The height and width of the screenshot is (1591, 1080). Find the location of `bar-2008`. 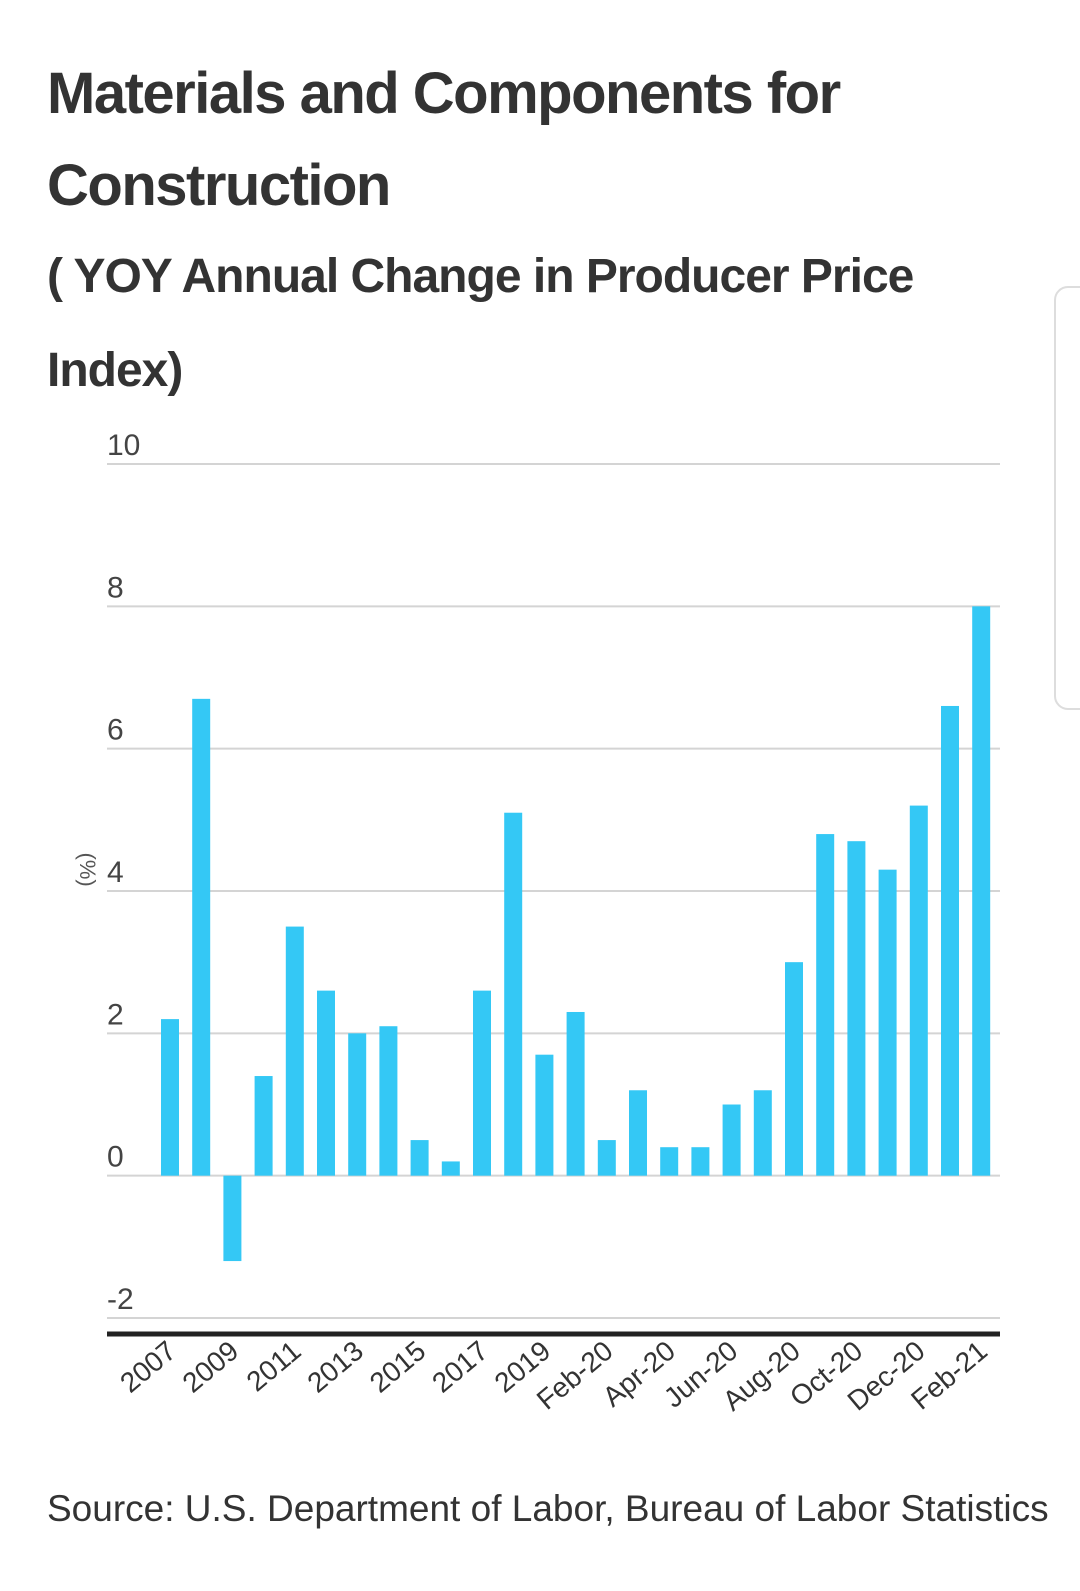

bar-2008 is located at coordinates (201, 937).